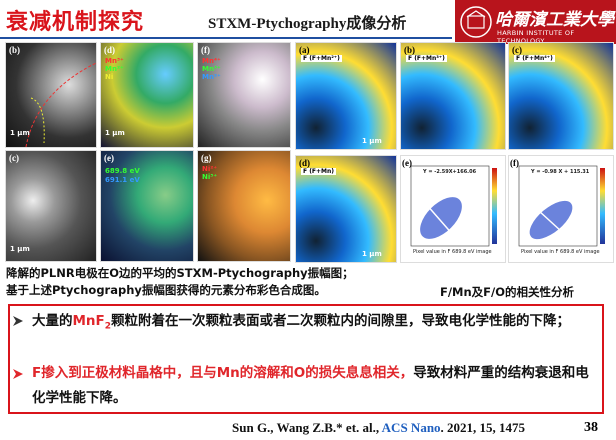 The image size is (616, 440). I want to click on panel-b-overlay, so click(60, 104).